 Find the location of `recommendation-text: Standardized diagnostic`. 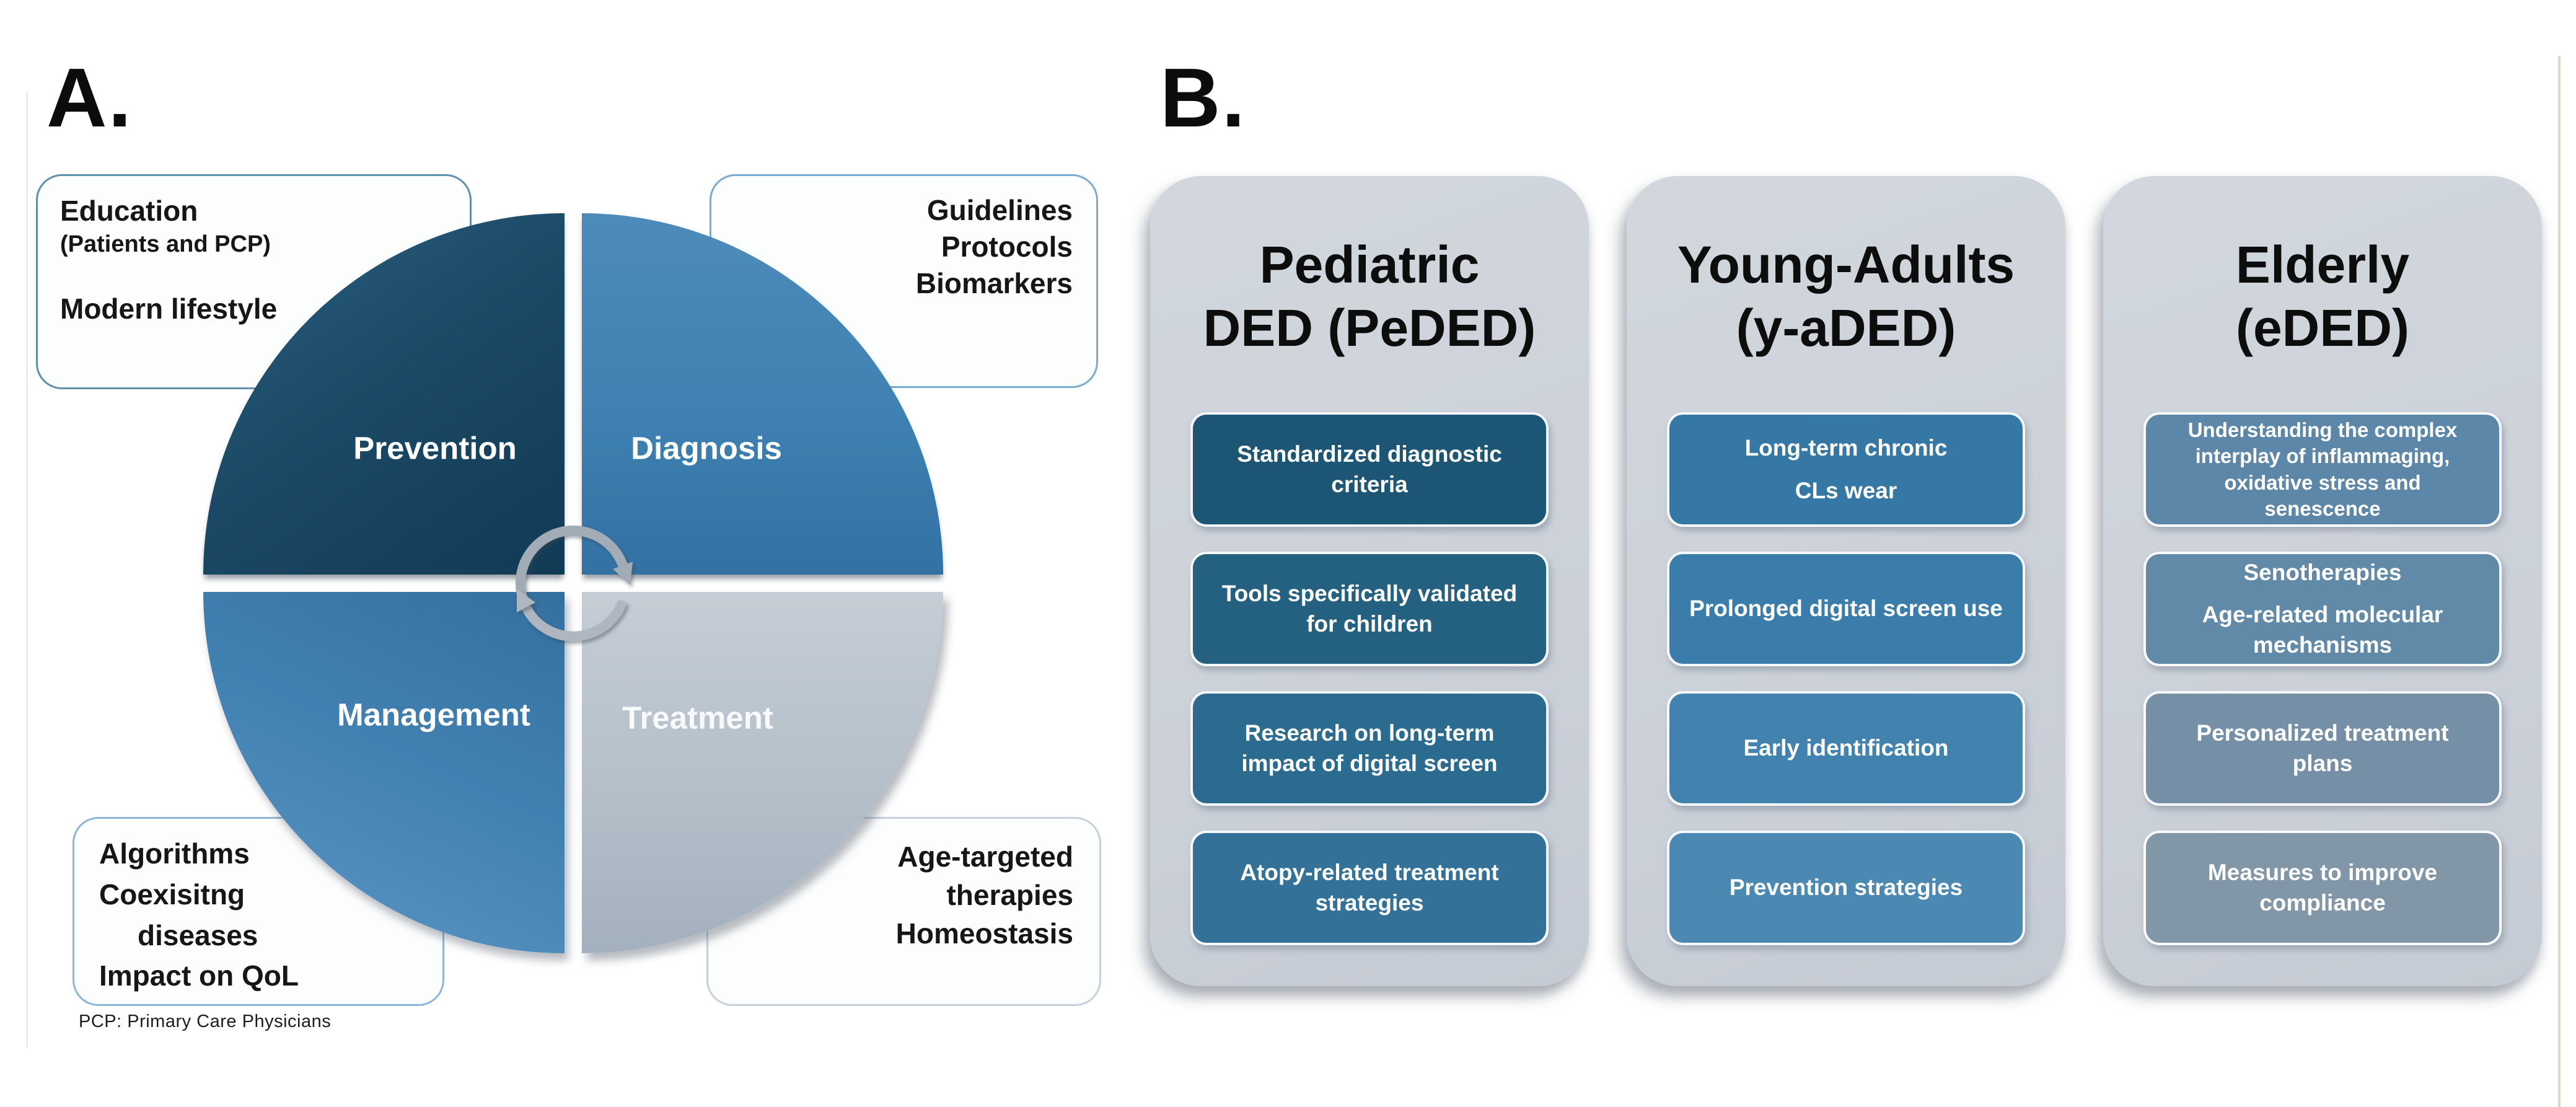

recommendation-text: Standardized diagnostic is located at coordinates (1369, 454).